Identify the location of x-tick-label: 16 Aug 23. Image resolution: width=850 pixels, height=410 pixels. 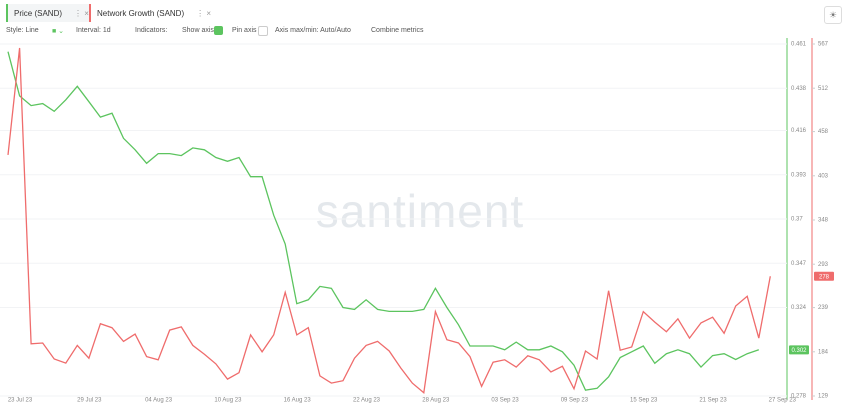
(298, 401).